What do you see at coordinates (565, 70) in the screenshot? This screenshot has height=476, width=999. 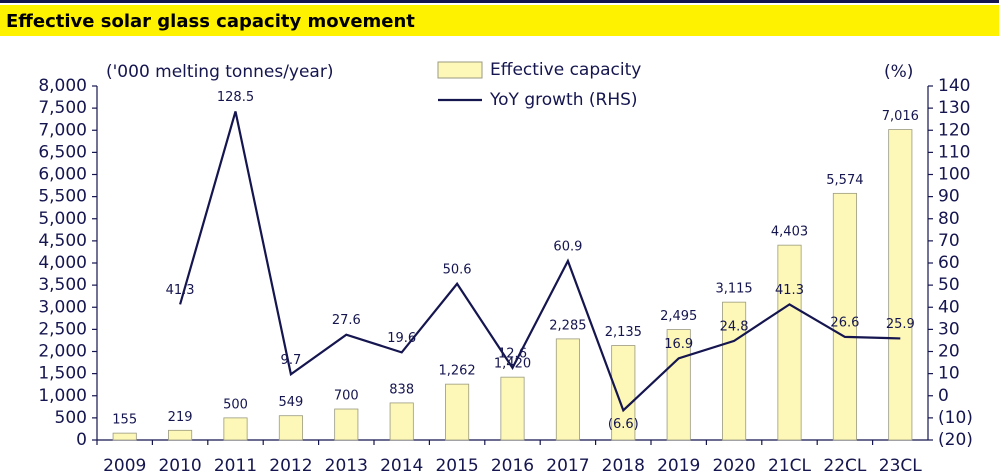 I see `legend-label: Effective capacity` at bounding box center [565, 70].